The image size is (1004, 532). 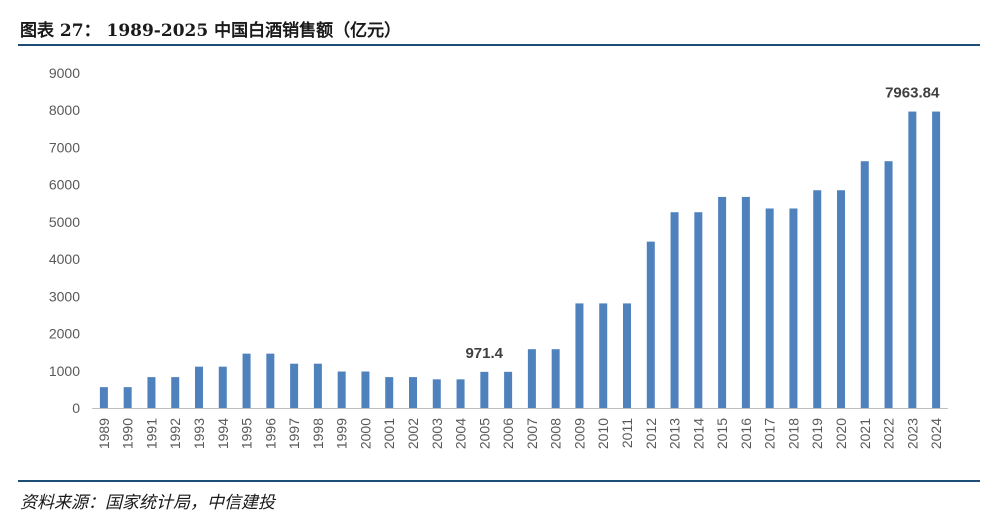 I want to click on bar-2022, so click(x=888, y=284).